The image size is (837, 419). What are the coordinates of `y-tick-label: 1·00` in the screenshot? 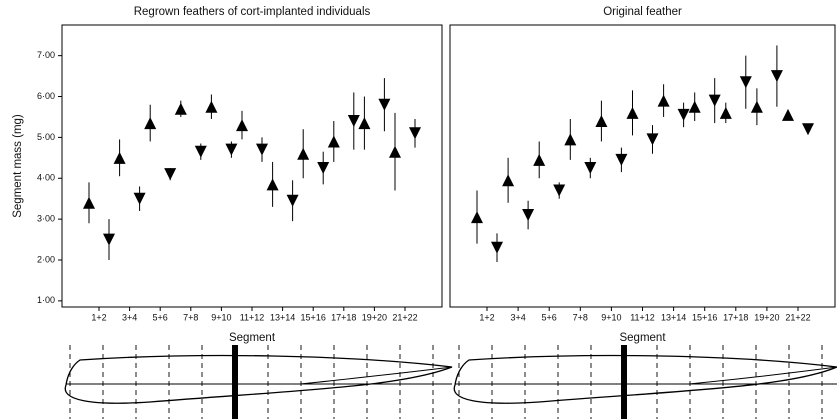 It's located at (46, 300).